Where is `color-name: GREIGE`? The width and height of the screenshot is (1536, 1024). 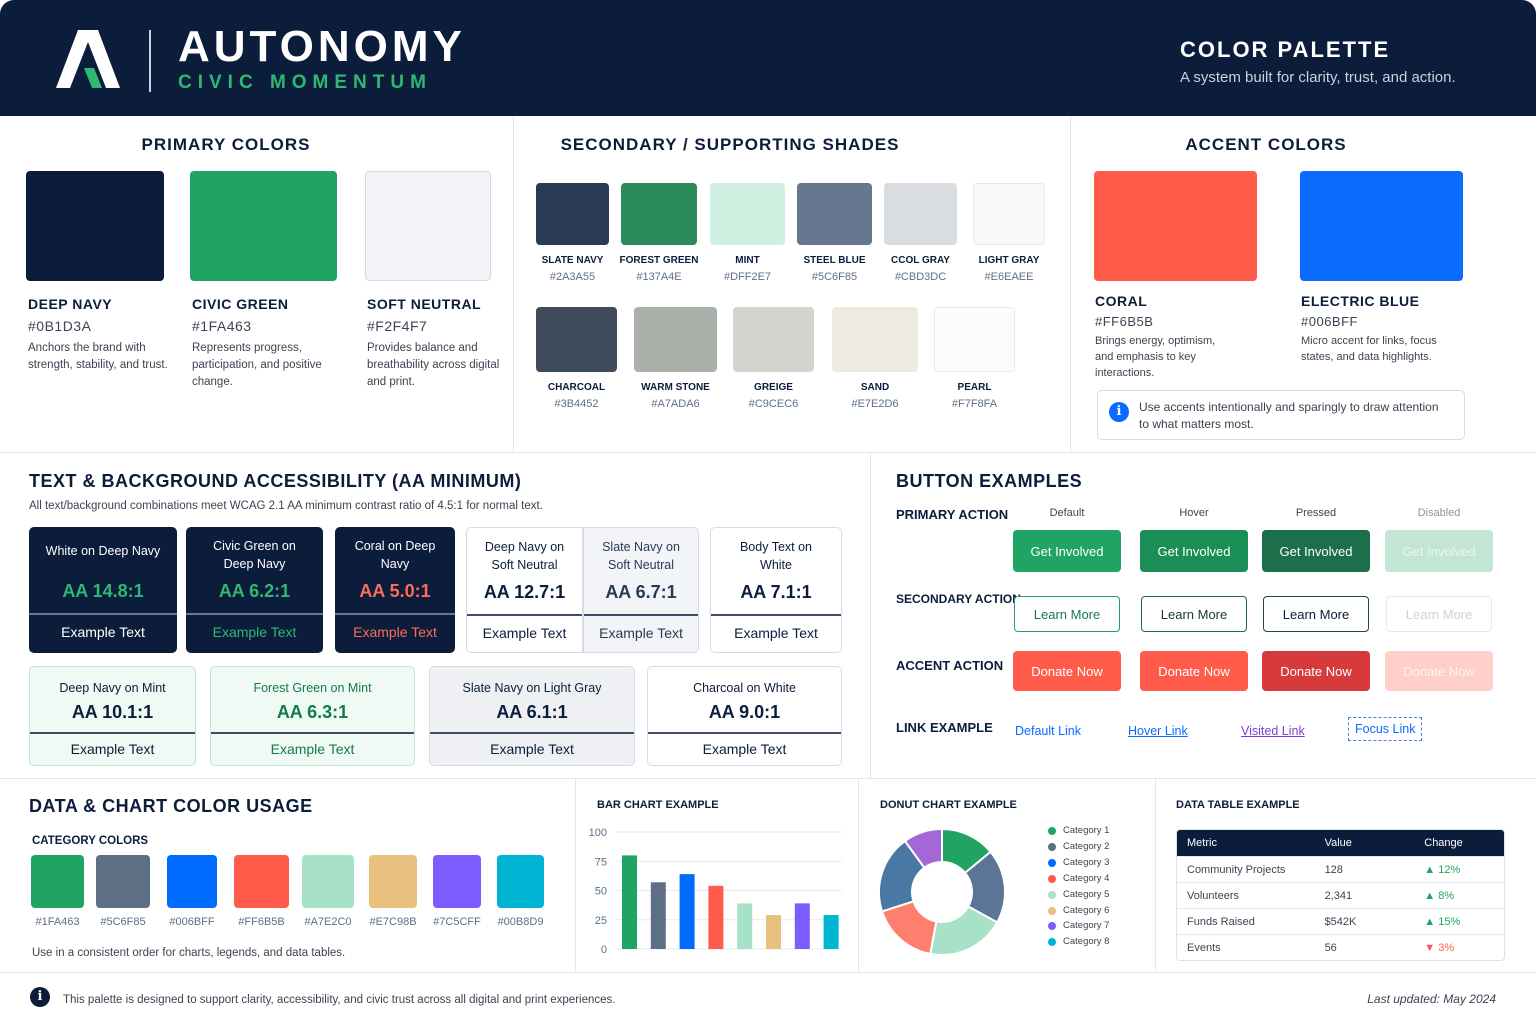 color-name: GREIGE is located at coordinates (773, 387).